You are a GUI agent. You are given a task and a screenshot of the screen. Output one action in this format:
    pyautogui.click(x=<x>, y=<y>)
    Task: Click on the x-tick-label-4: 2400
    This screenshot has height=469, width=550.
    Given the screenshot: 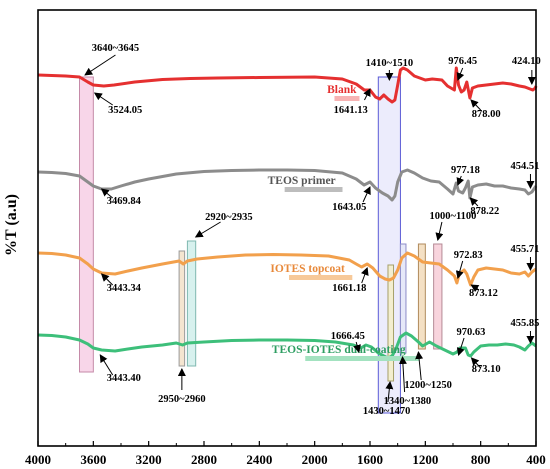 What is the action you would take?
    pyautogui.click(x=259, y=459)
    